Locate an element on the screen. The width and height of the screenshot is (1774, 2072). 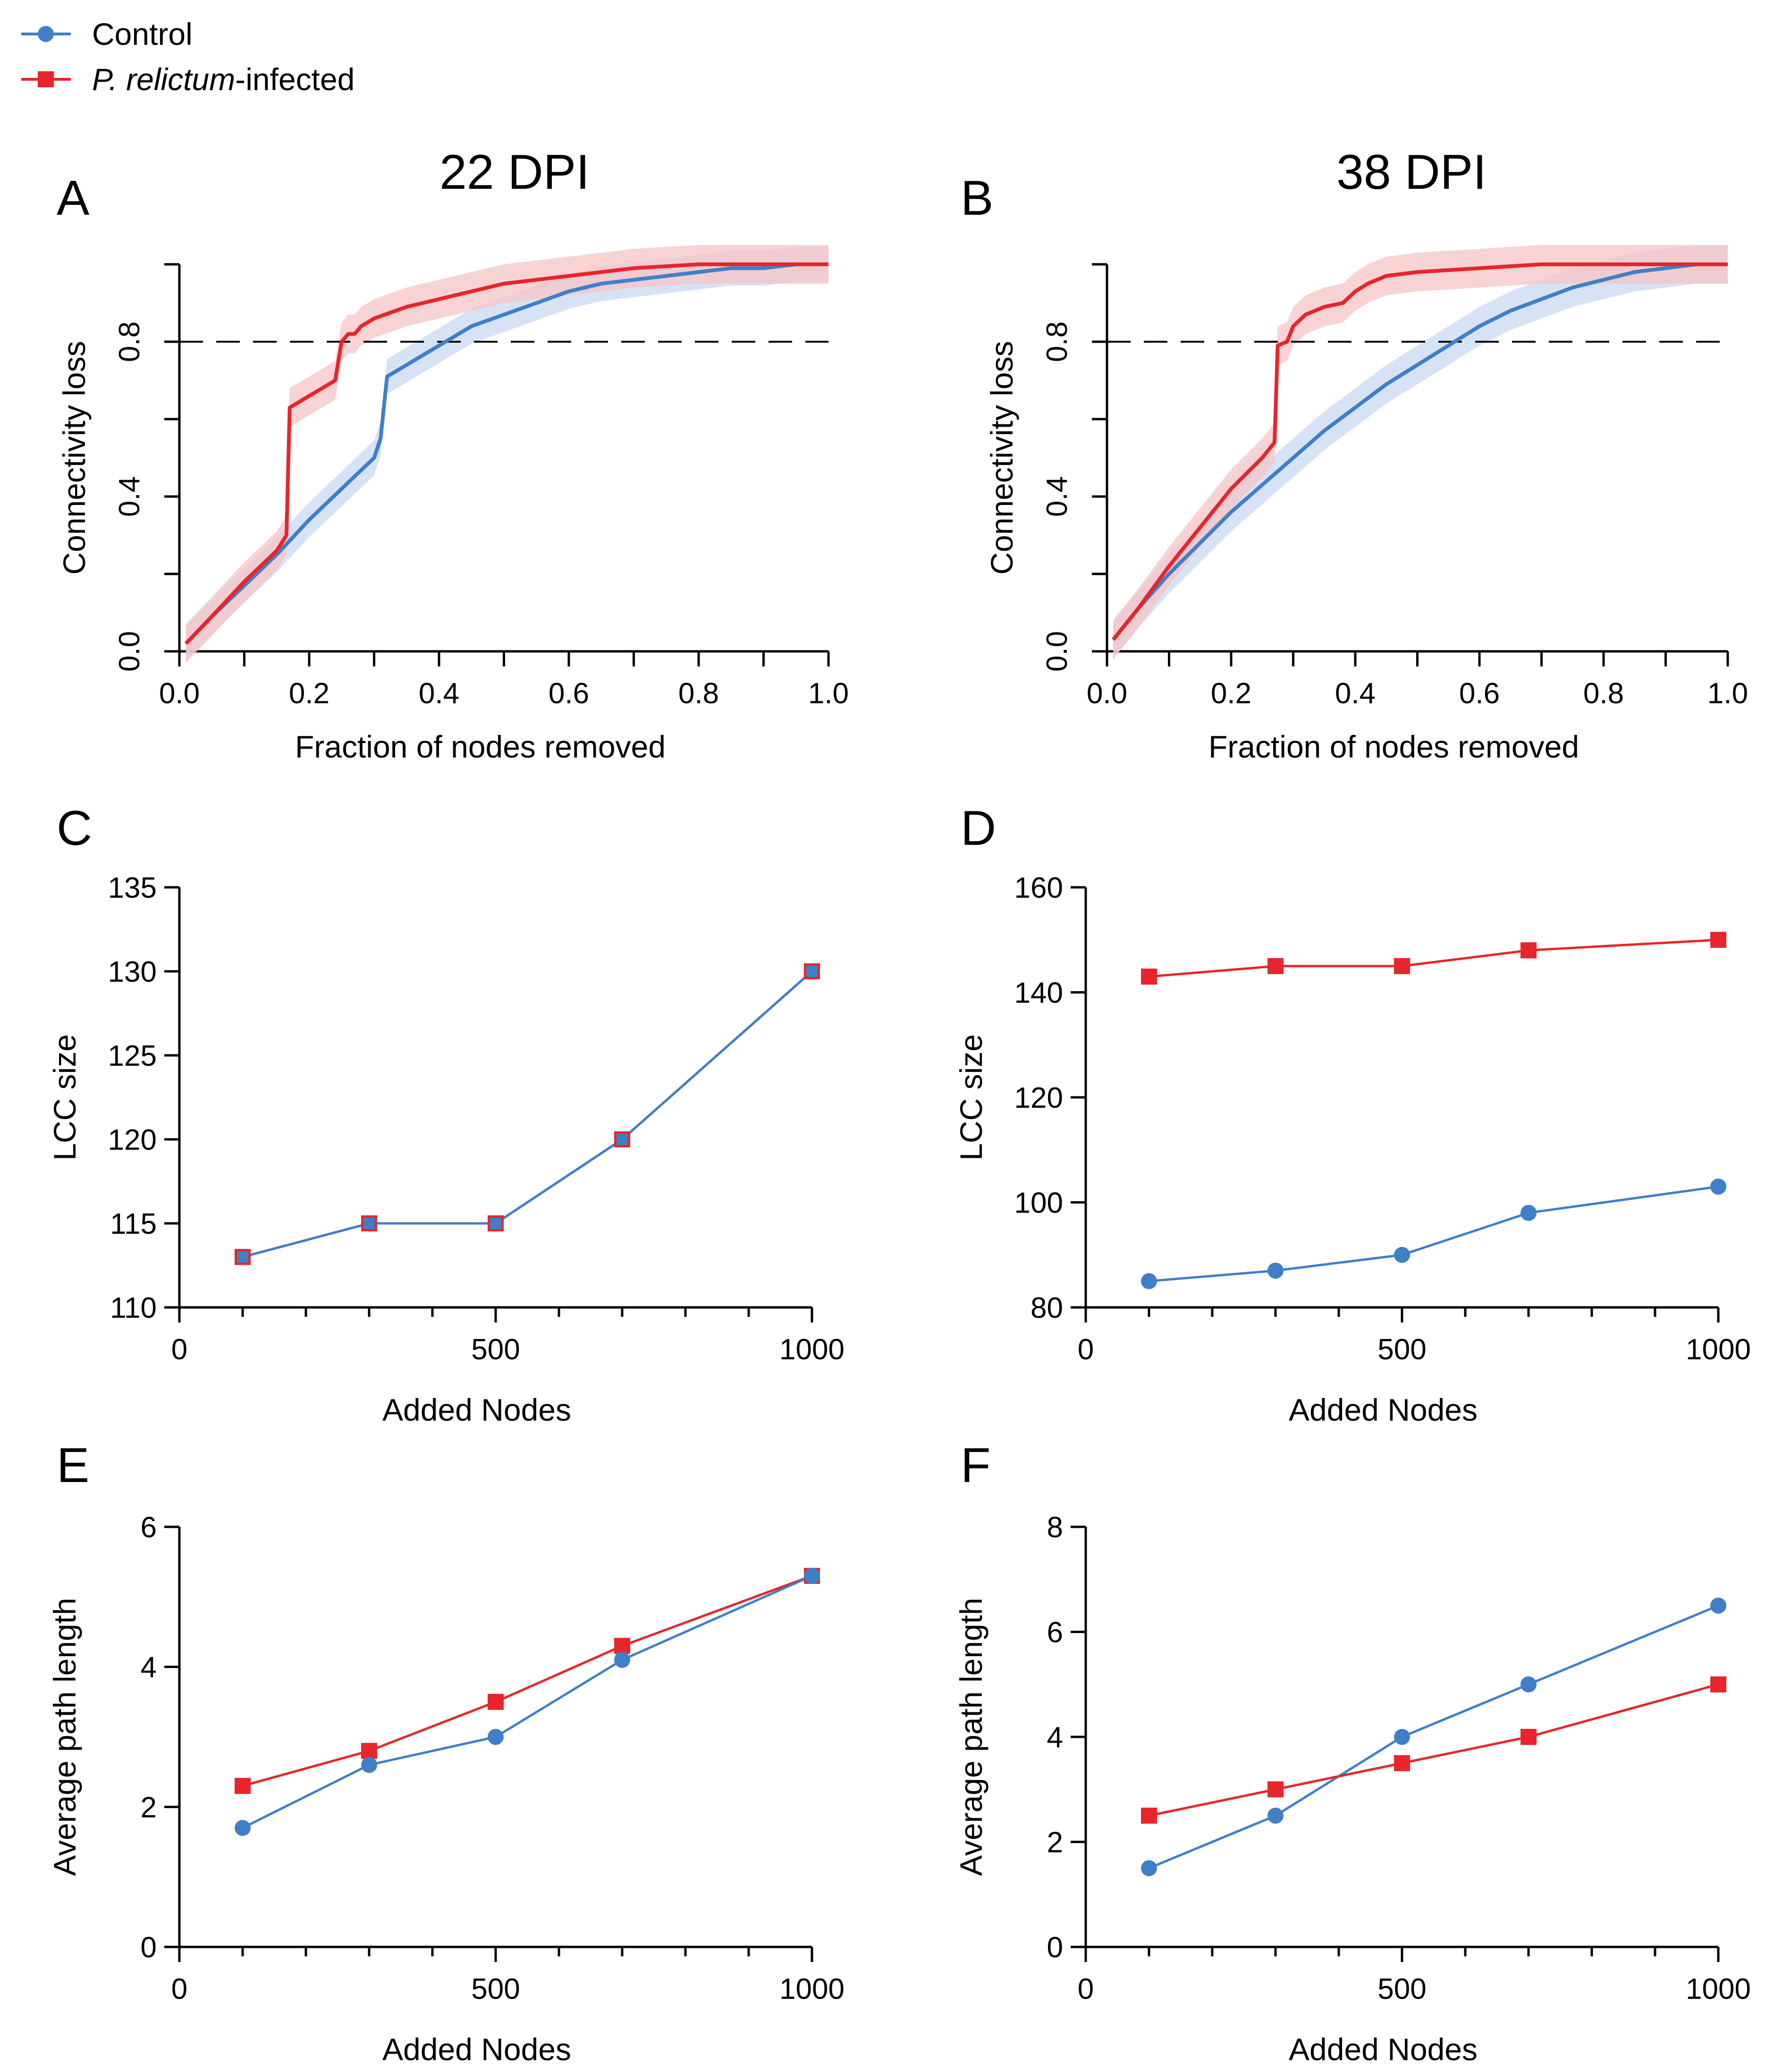
y-tick-label-d: 120 is located at coordinates (1038, 1098).